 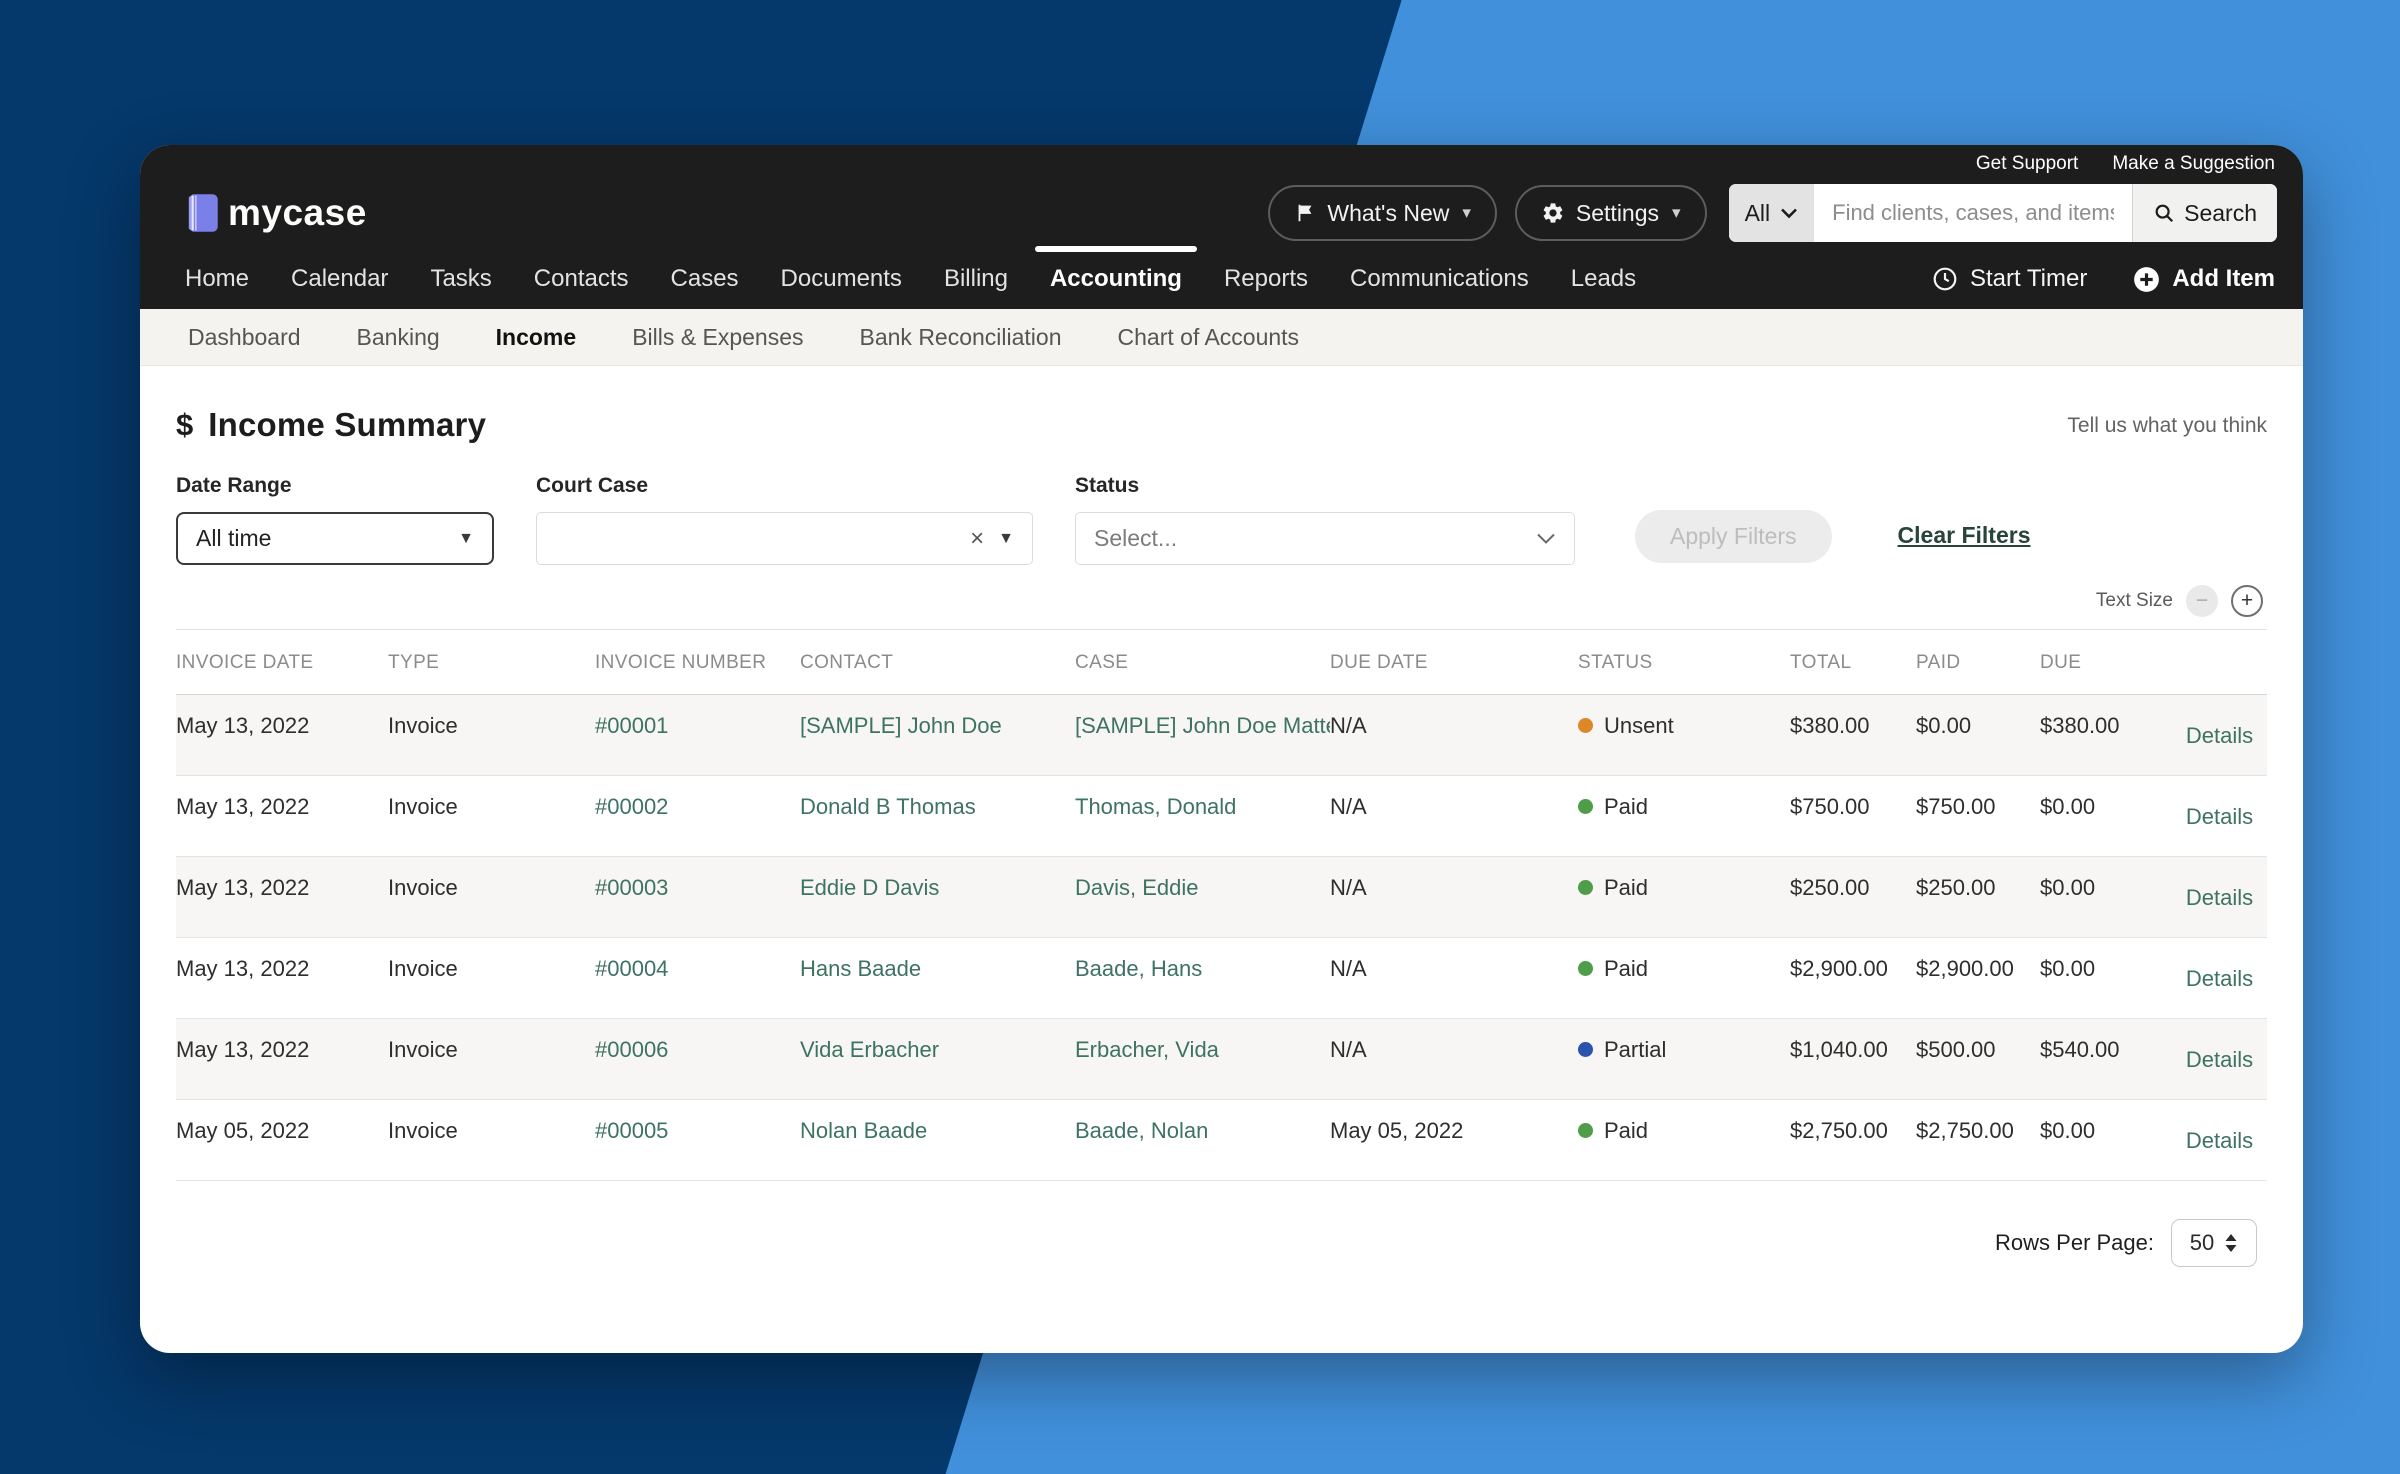 What do you see at coordinates (1603, 278) in the screenshot?
I see `nav-item-leads: Leads` at bounding box center [1603, 278].